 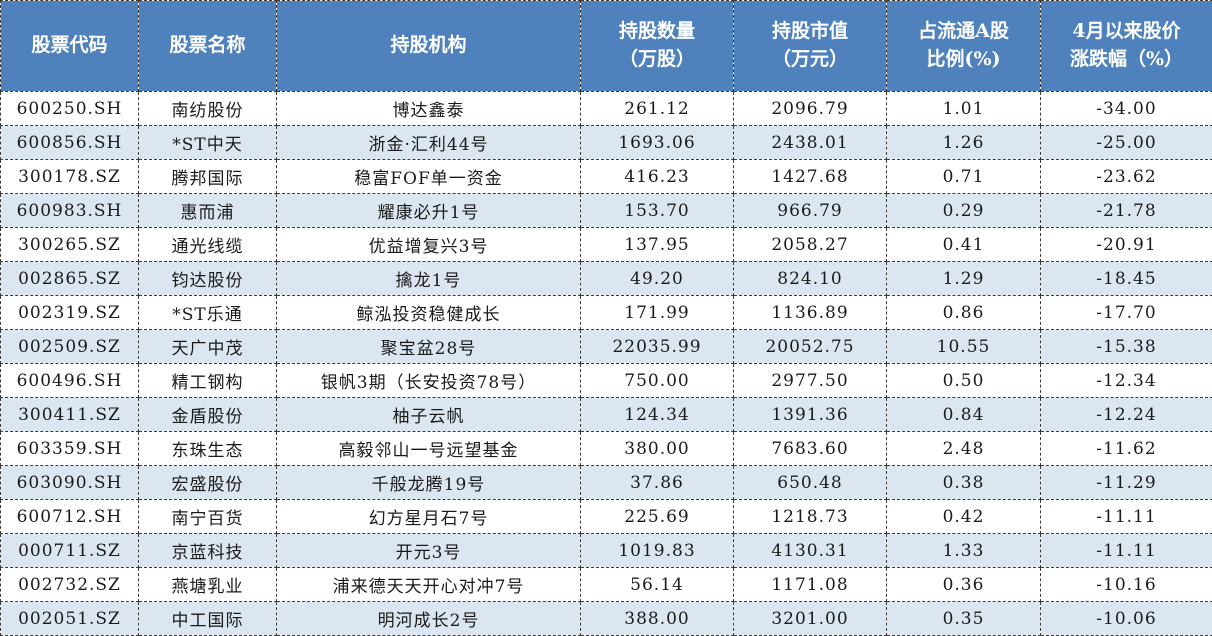 What do you see at coordinates (657, 177) in the screenshot?
I see `cell-holding-quantity: 416.23` at bounding box center [657, 177].